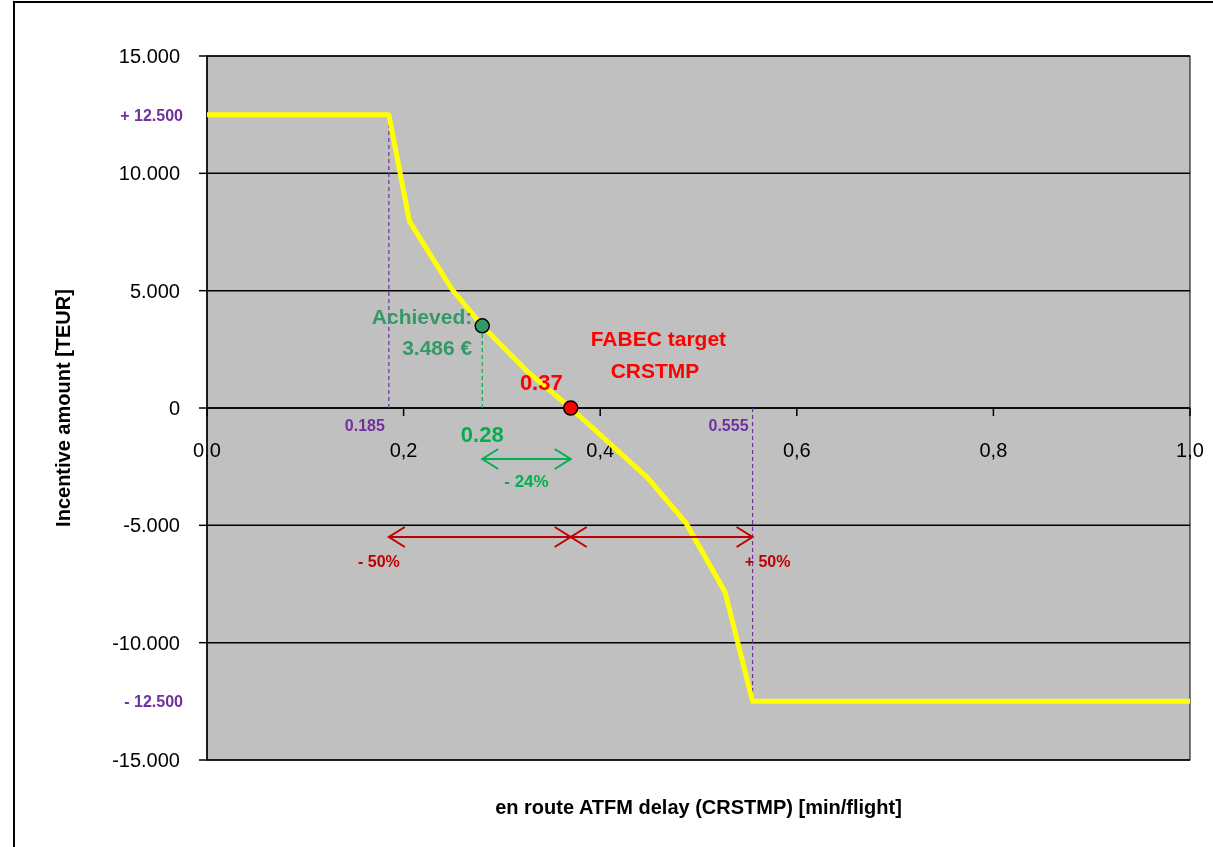 This screenshot has width=1213, height=847. What do you see at coordinates (154, 290) in the screenshot?
I see `y-tick-label: 5.000` at bounding box center [154, 290].